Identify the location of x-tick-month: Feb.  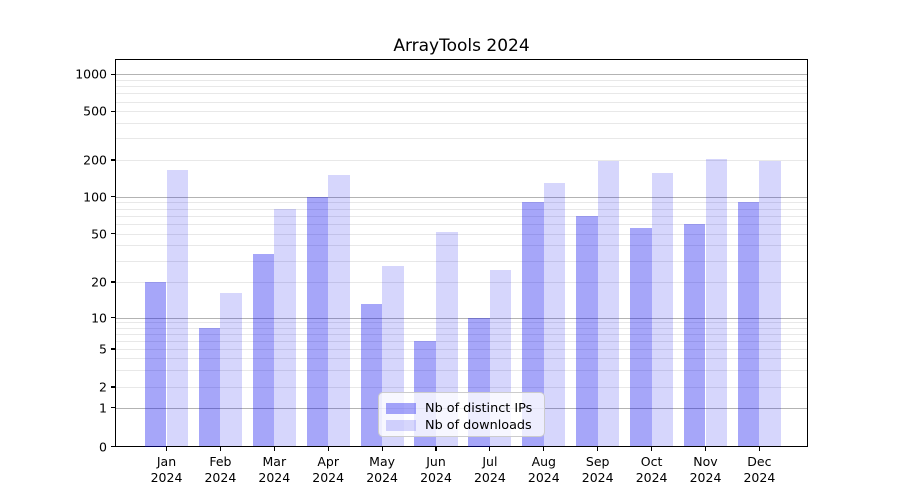
(220, 461).